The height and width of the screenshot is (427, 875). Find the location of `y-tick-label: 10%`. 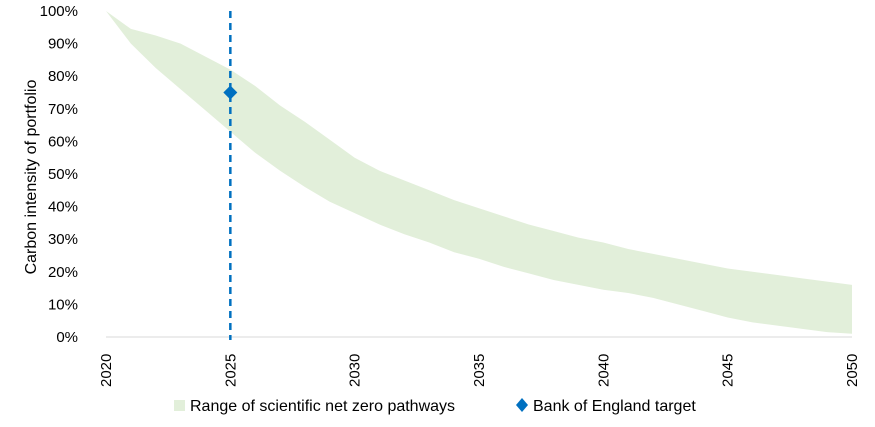

y-tick-label: 10% is located at coordinates (63, 304).